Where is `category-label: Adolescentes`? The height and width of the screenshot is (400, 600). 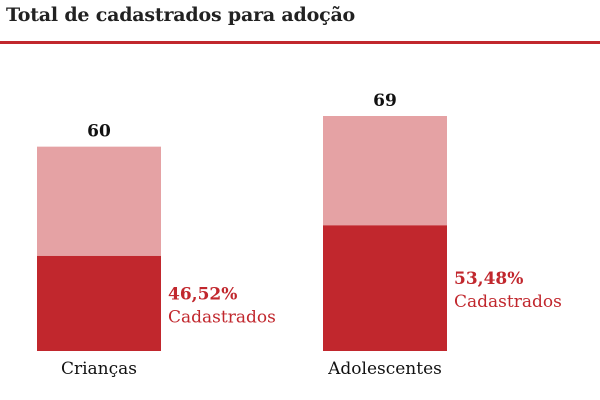 category-label: Adolescentes is located at coordinates (384, 369).